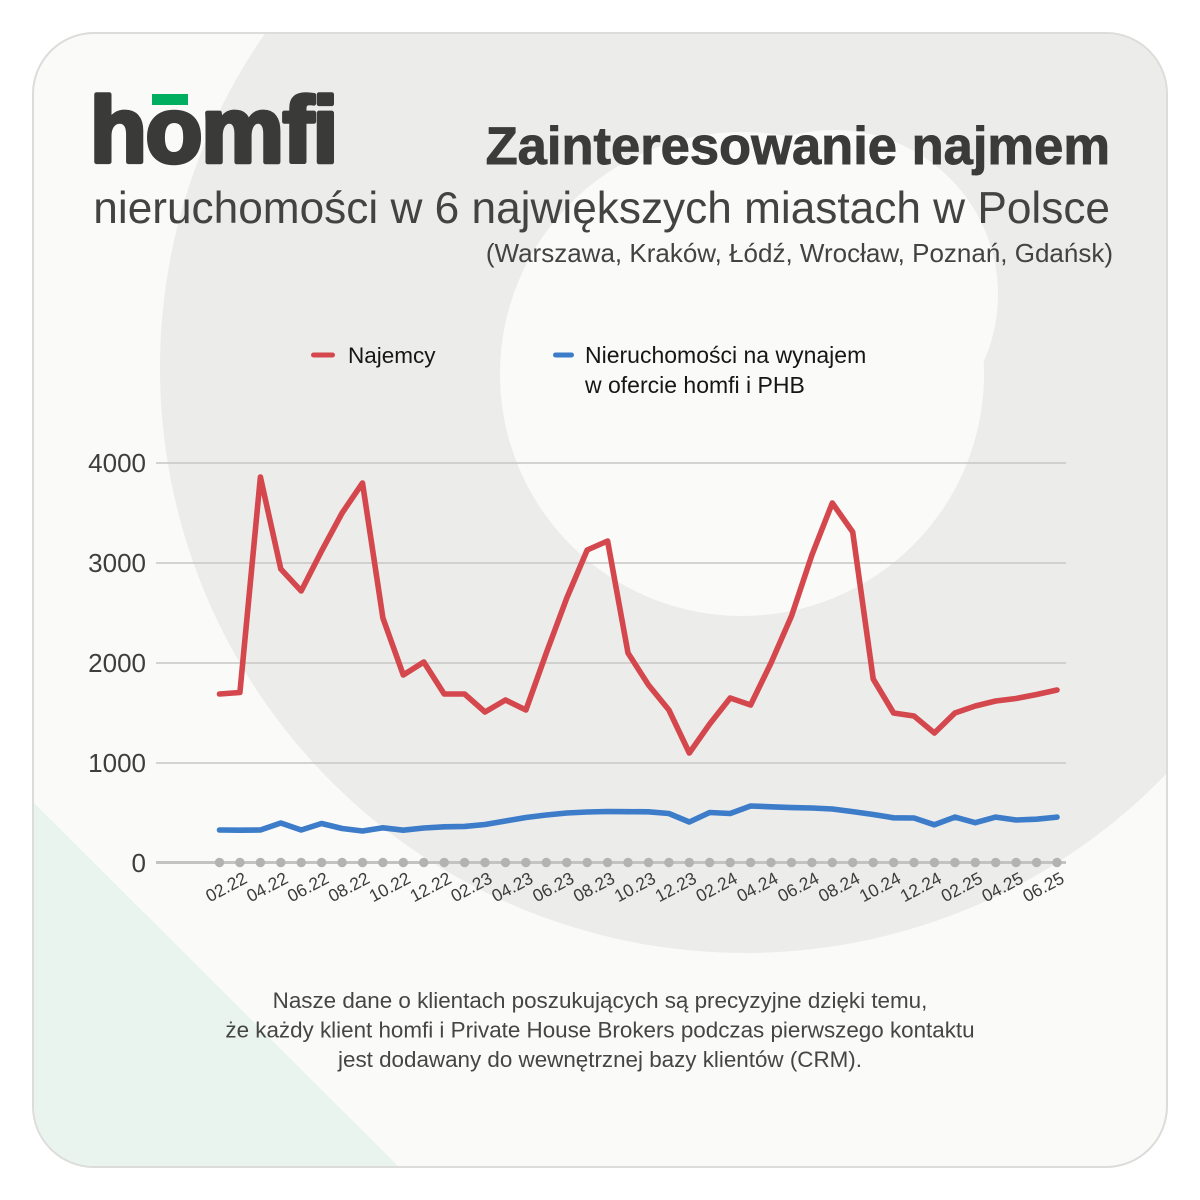 The image size is (1200, 1200). What do you see at coordinates (717, 887) in the screenshot?
I see `svg-text: 02.24` at bounding box center [717, 887].